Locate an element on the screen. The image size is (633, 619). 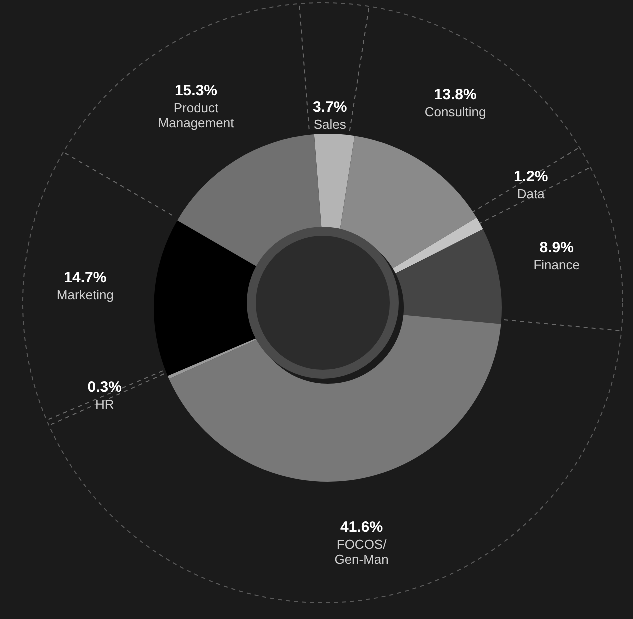
data-label: 3.7% is located at coordinates (330, 107).